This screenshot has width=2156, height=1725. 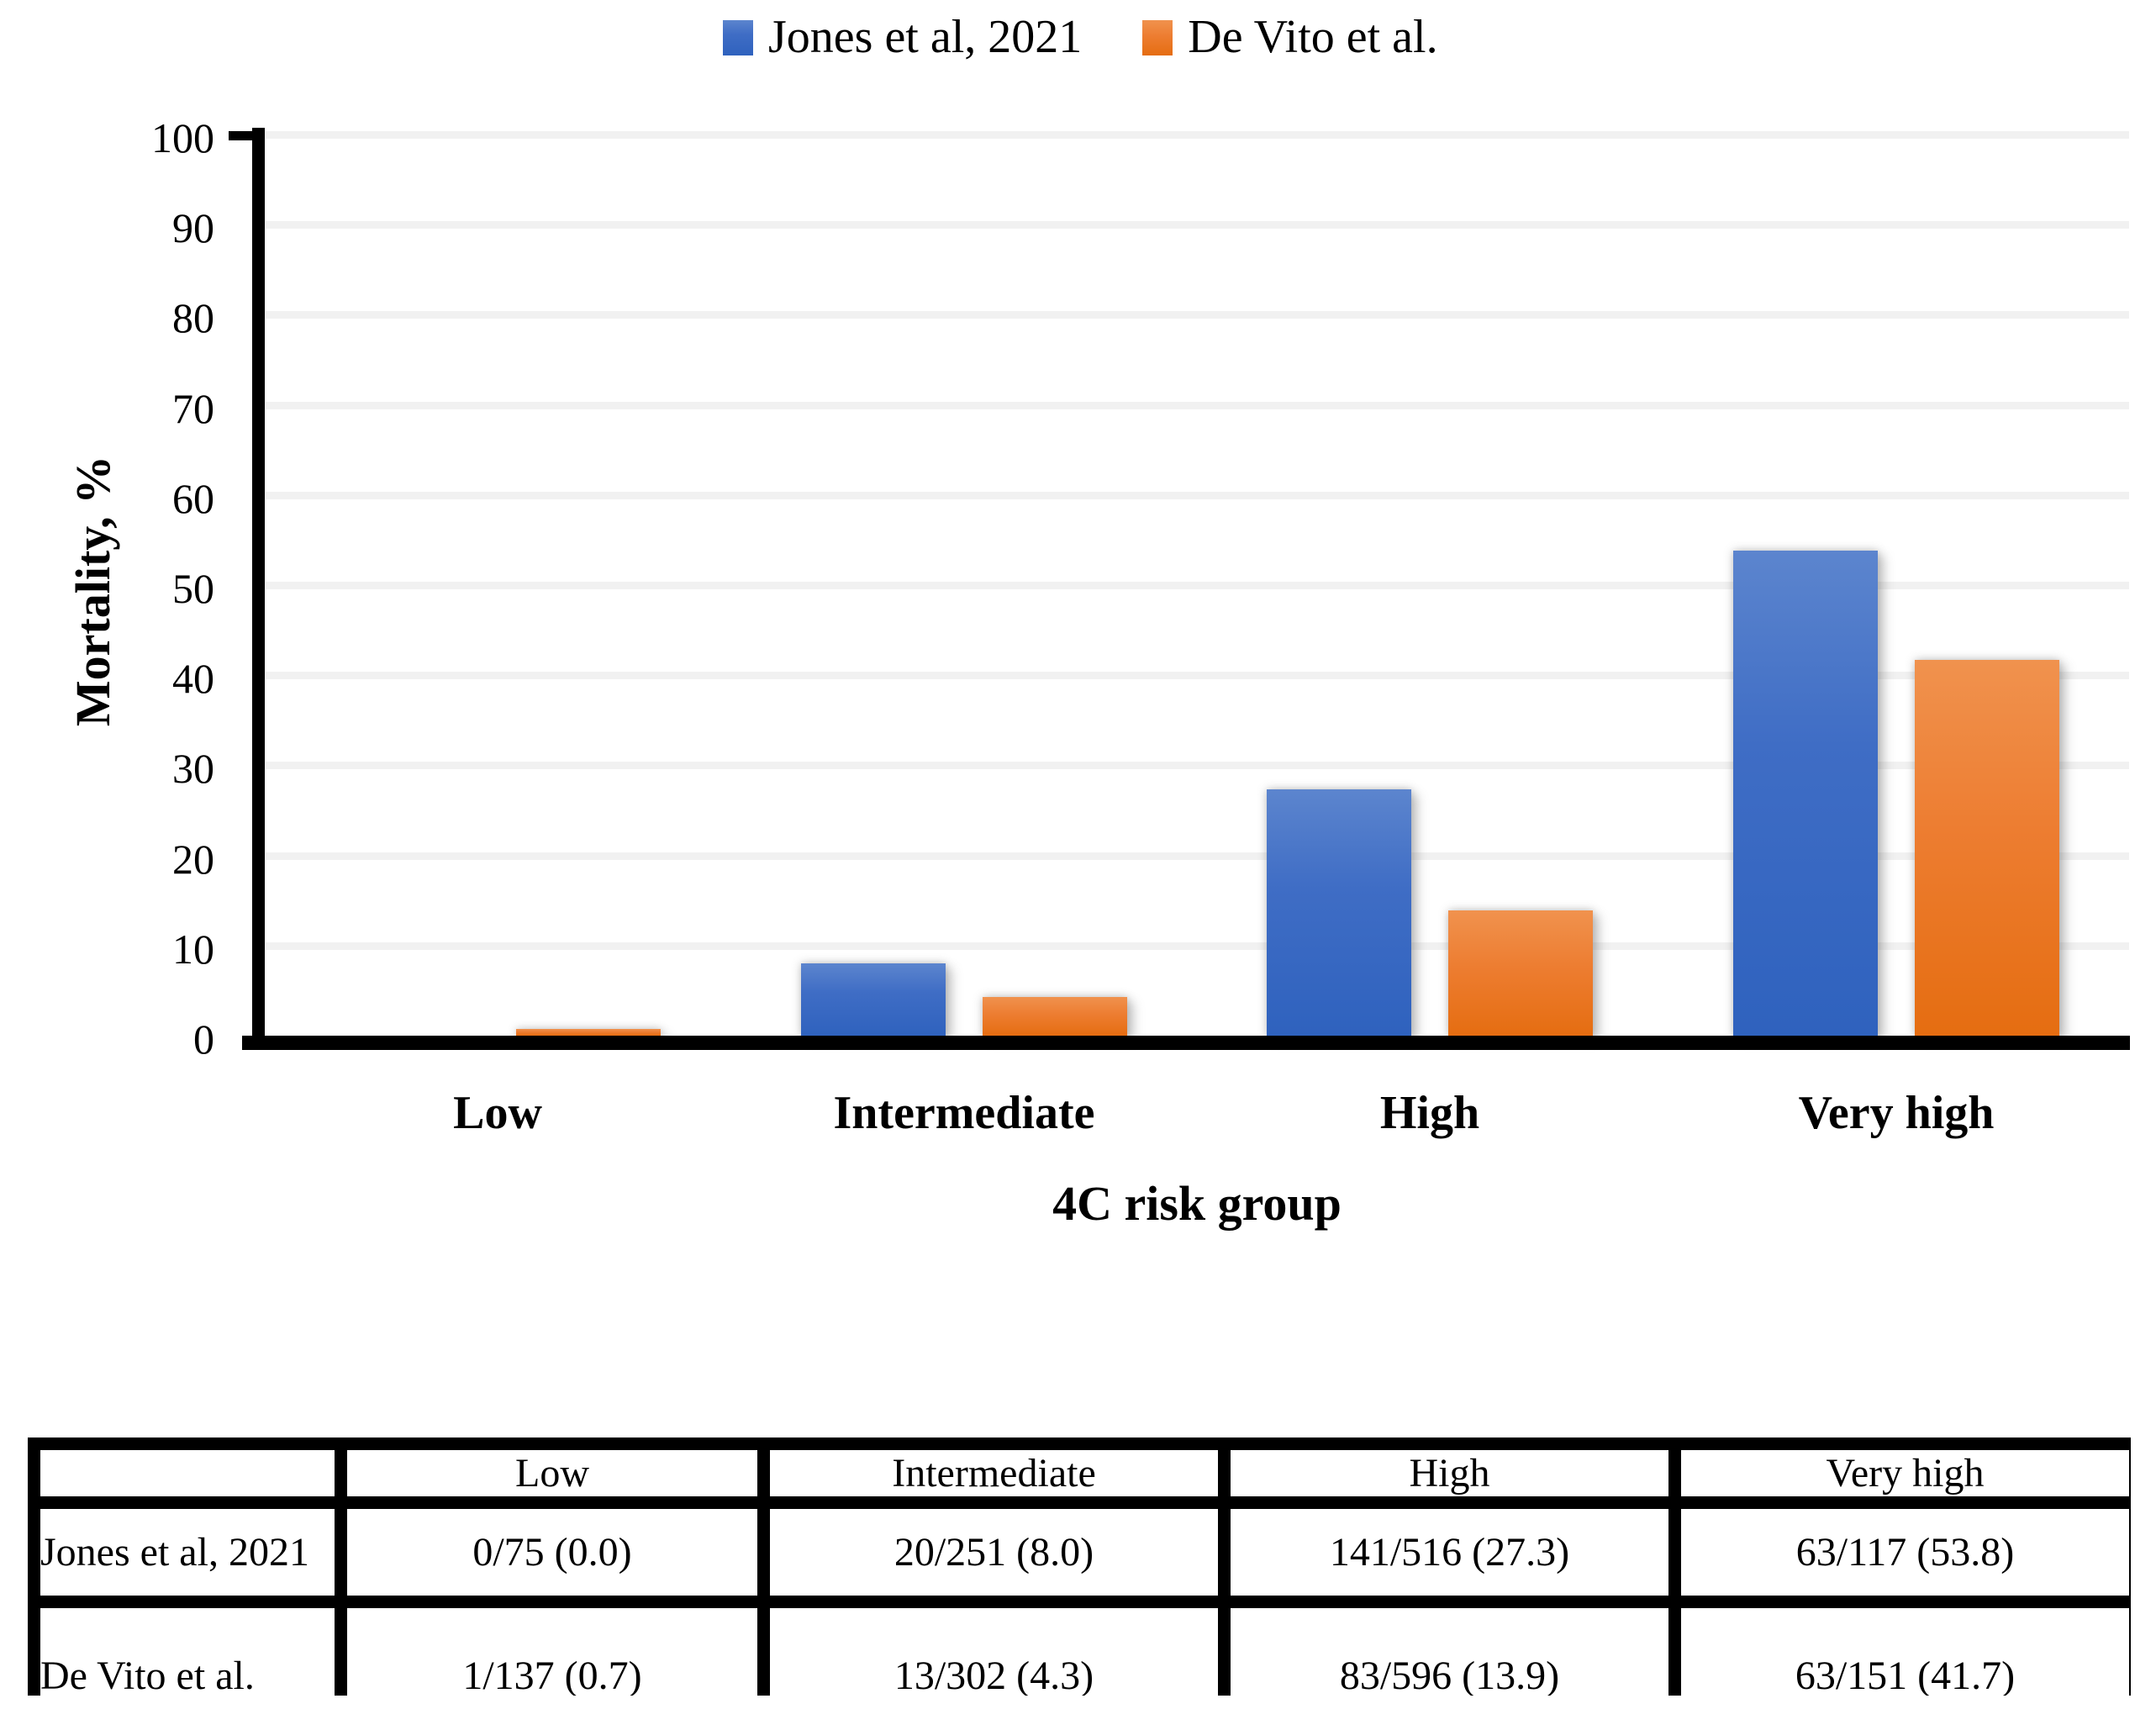 I want to click on x-category-label: Intermediate, so click(x=964, y=1113).